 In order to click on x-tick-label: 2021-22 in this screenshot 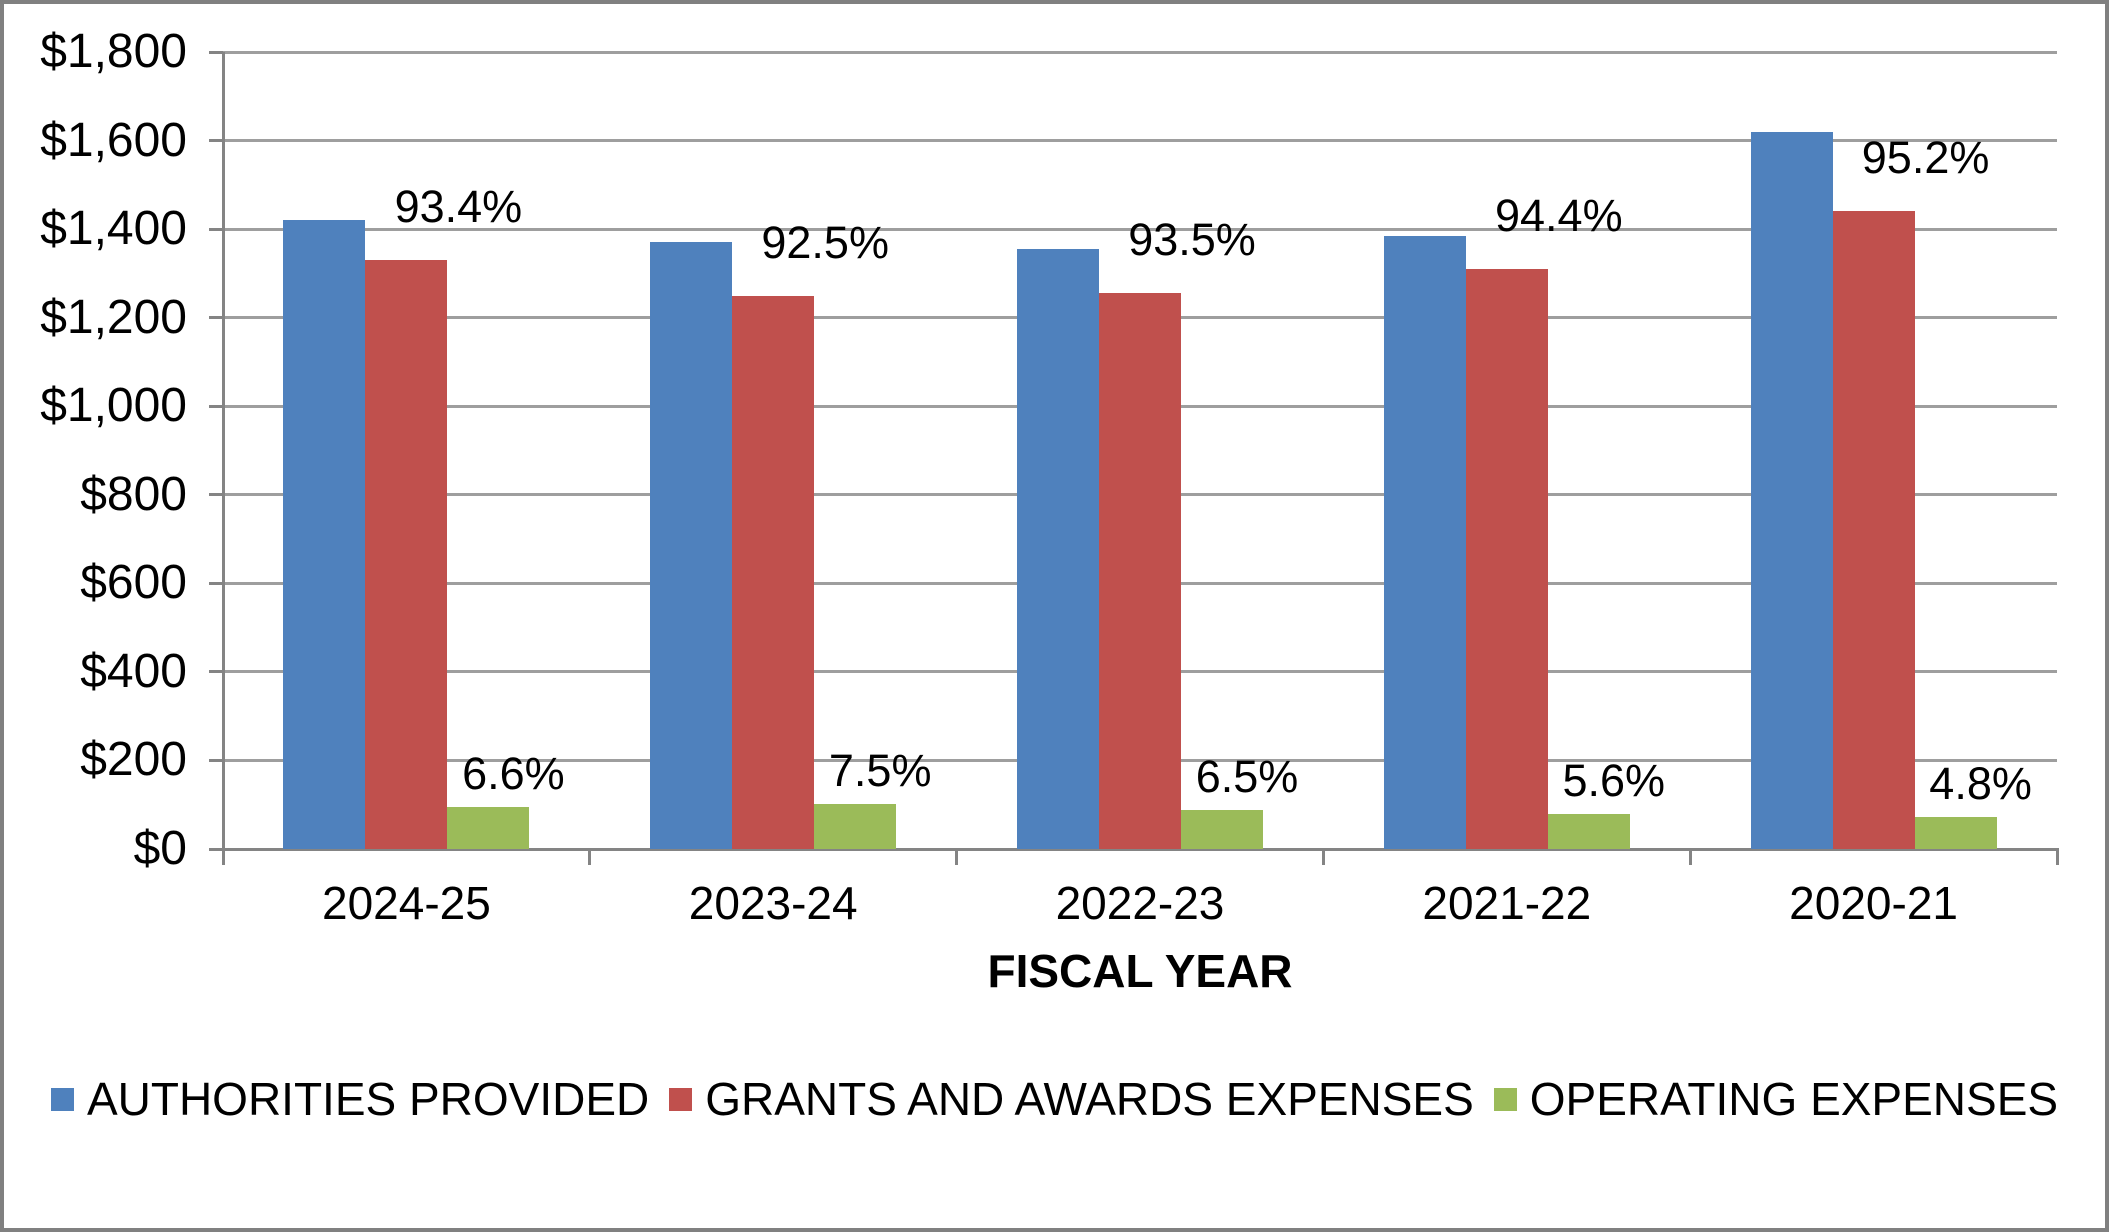, I will do `click(1507, 903)`.